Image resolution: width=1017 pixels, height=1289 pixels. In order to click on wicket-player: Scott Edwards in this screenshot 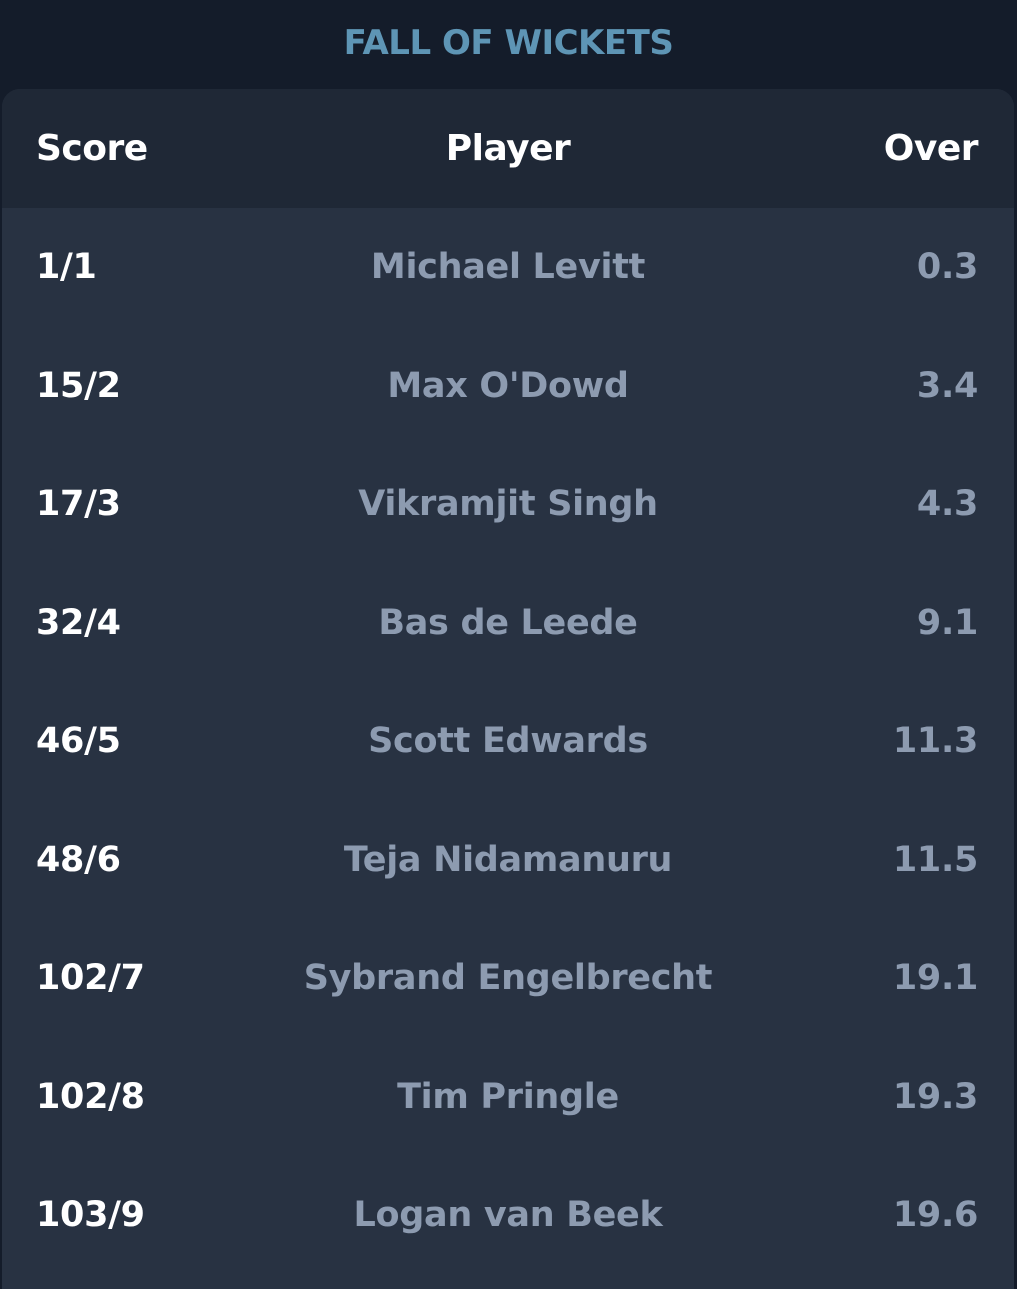, I will do `click(508, 741)`.